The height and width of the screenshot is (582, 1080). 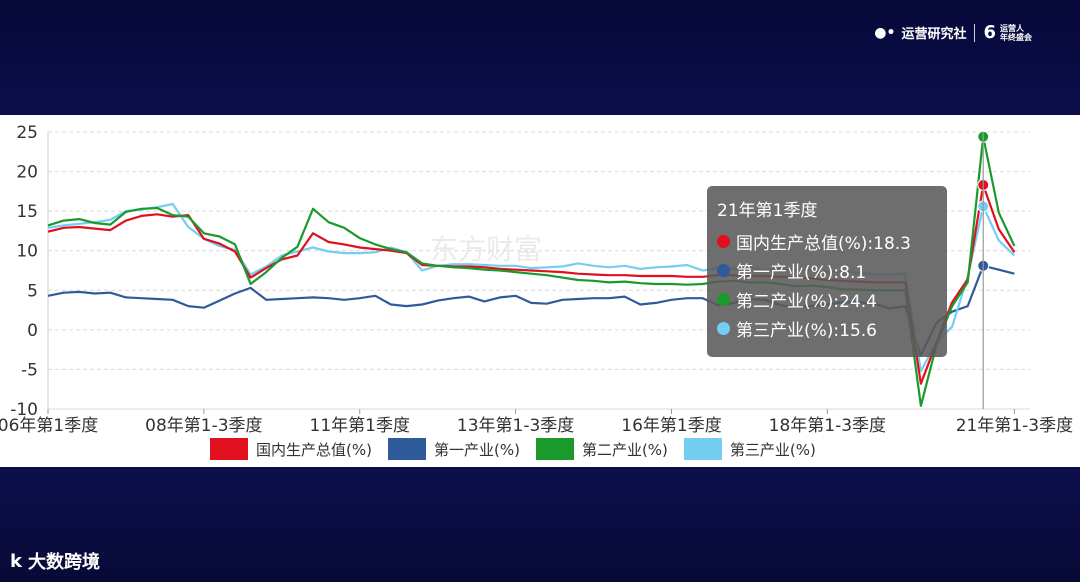 What do you see at coordinates (934, 34) in the screenshot?
I see `brand-name: 运营研究社` at bounding box center [934, 34].